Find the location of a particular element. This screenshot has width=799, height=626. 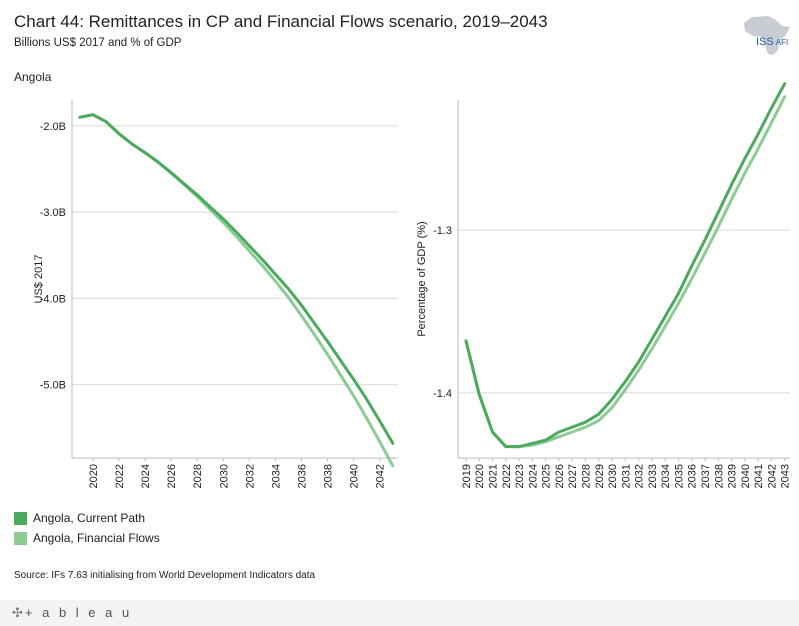

legend-label-current-path: Angola, Current Path is located at coordinates (89, 518).